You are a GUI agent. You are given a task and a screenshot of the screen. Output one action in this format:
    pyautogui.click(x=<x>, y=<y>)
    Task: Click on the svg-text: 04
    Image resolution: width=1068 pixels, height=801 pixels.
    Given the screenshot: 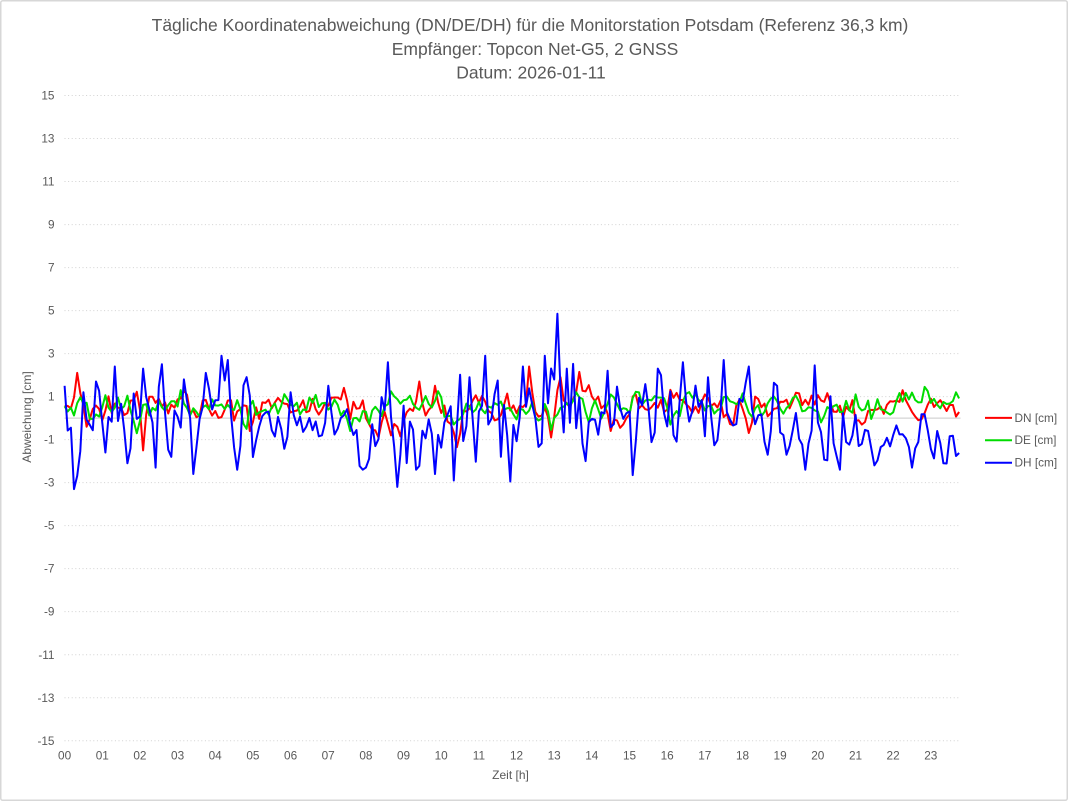 What is the action you would take?
    pyautogui.click(x=216, y=756)
    